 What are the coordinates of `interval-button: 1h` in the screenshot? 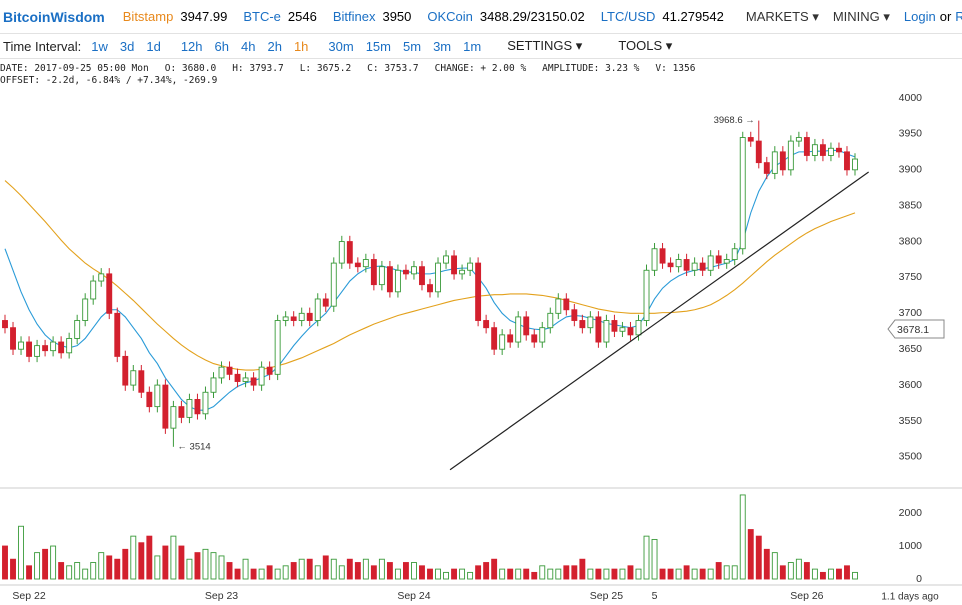 It's located at (301, 46).